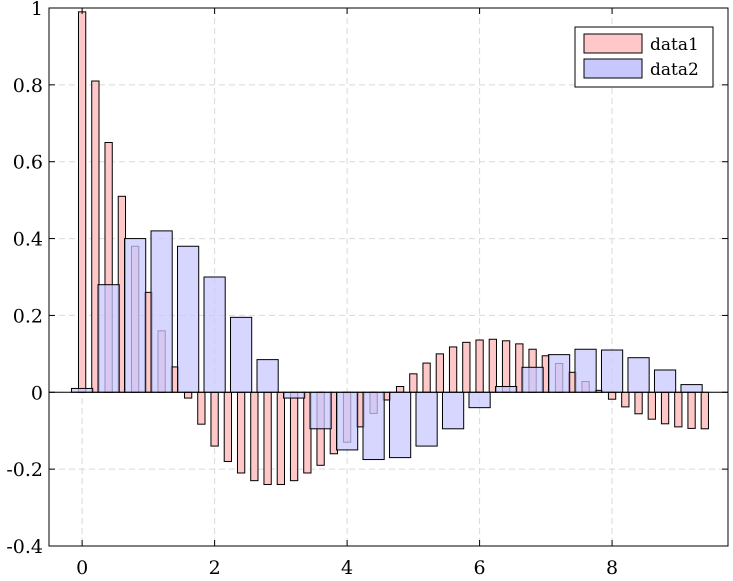  I want to click on y-tick-label: 0.4, so click(28, 240).